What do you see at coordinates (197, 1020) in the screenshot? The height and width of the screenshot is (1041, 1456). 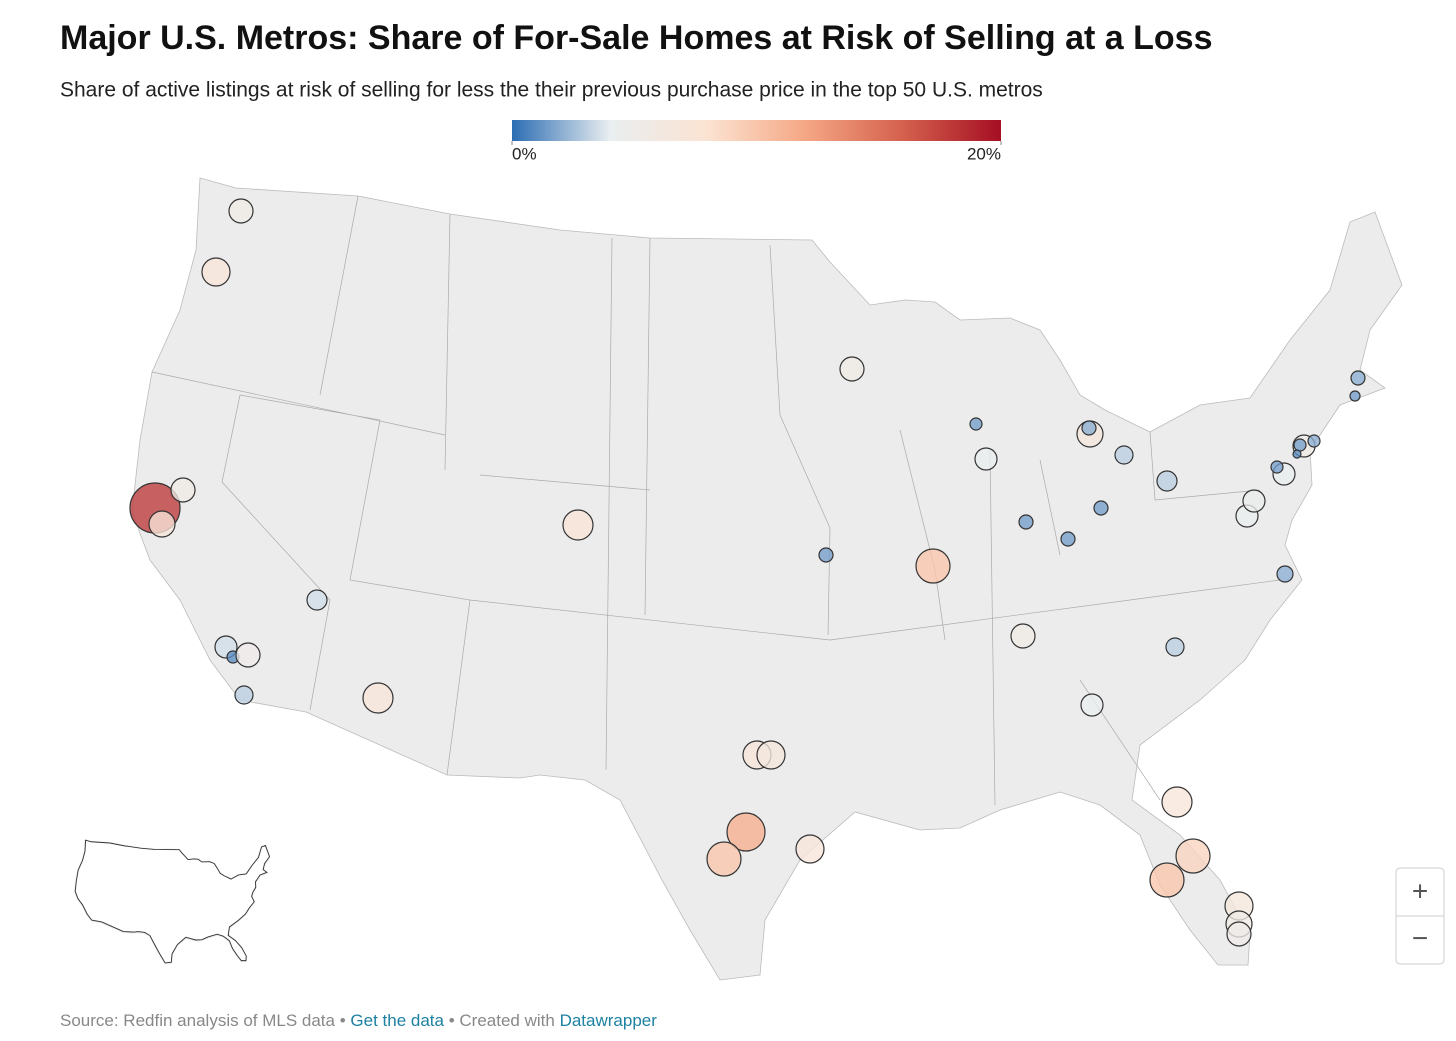 I see `source: Source: Redfin analysis of MLS data` at bounding box center [197, 1020].